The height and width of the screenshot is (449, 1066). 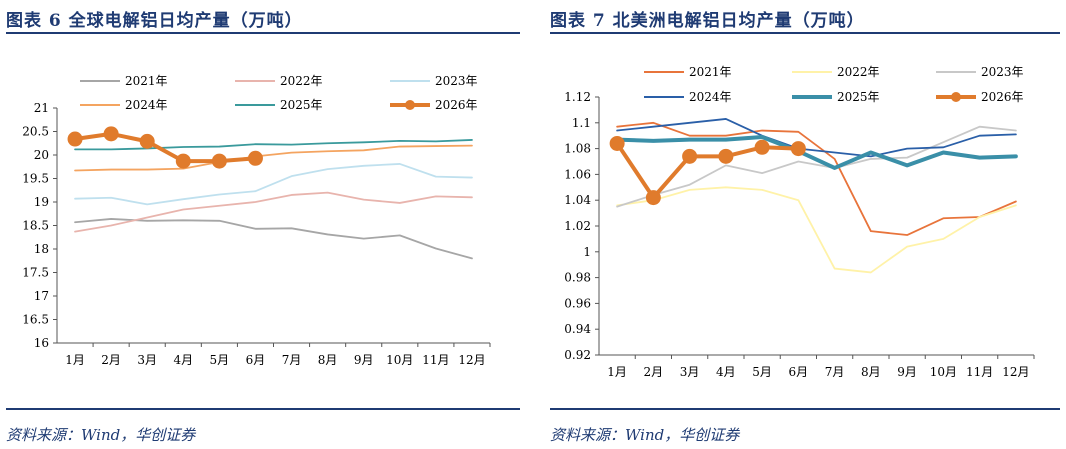 What do you see at coordinates (577, 303) in the screenshot?
I see `y-tick-label: 0.96` at bounding box center [577, 303].